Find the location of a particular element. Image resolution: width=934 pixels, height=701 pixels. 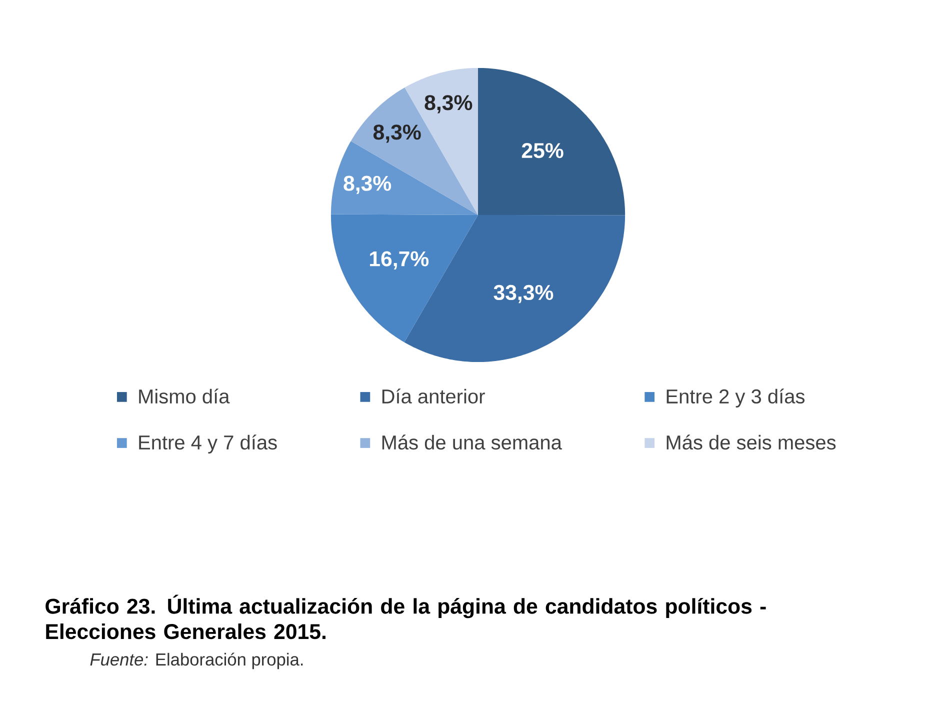

text: Gráfico 23. Última actualización de la página de candidatos políticos - Elecciones Generales 2015. is located at coordinates (406, 617).